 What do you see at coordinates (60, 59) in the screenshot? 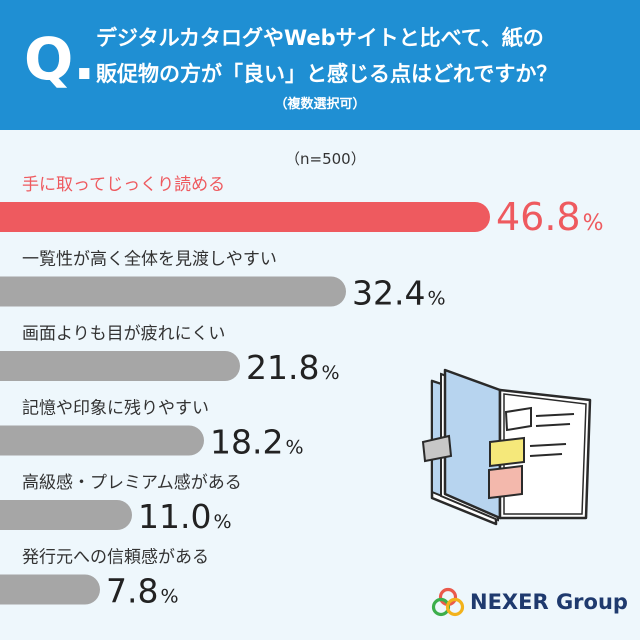
I see `question-mark: Q.` at bounding box center [60, 59].